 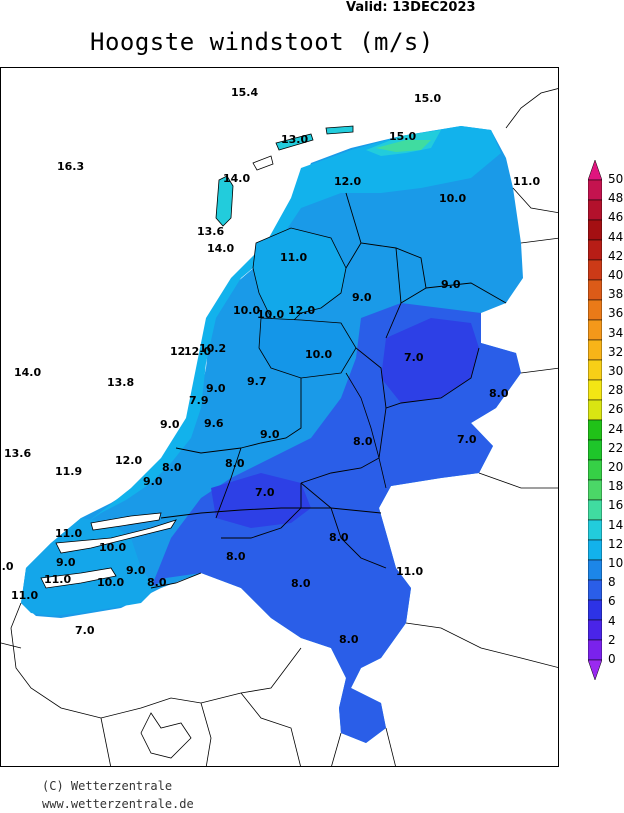 What do you see at coordinates (616, 524) in the screenshot?
I see `legend-tick: 14` at bounding box center [616, 524].